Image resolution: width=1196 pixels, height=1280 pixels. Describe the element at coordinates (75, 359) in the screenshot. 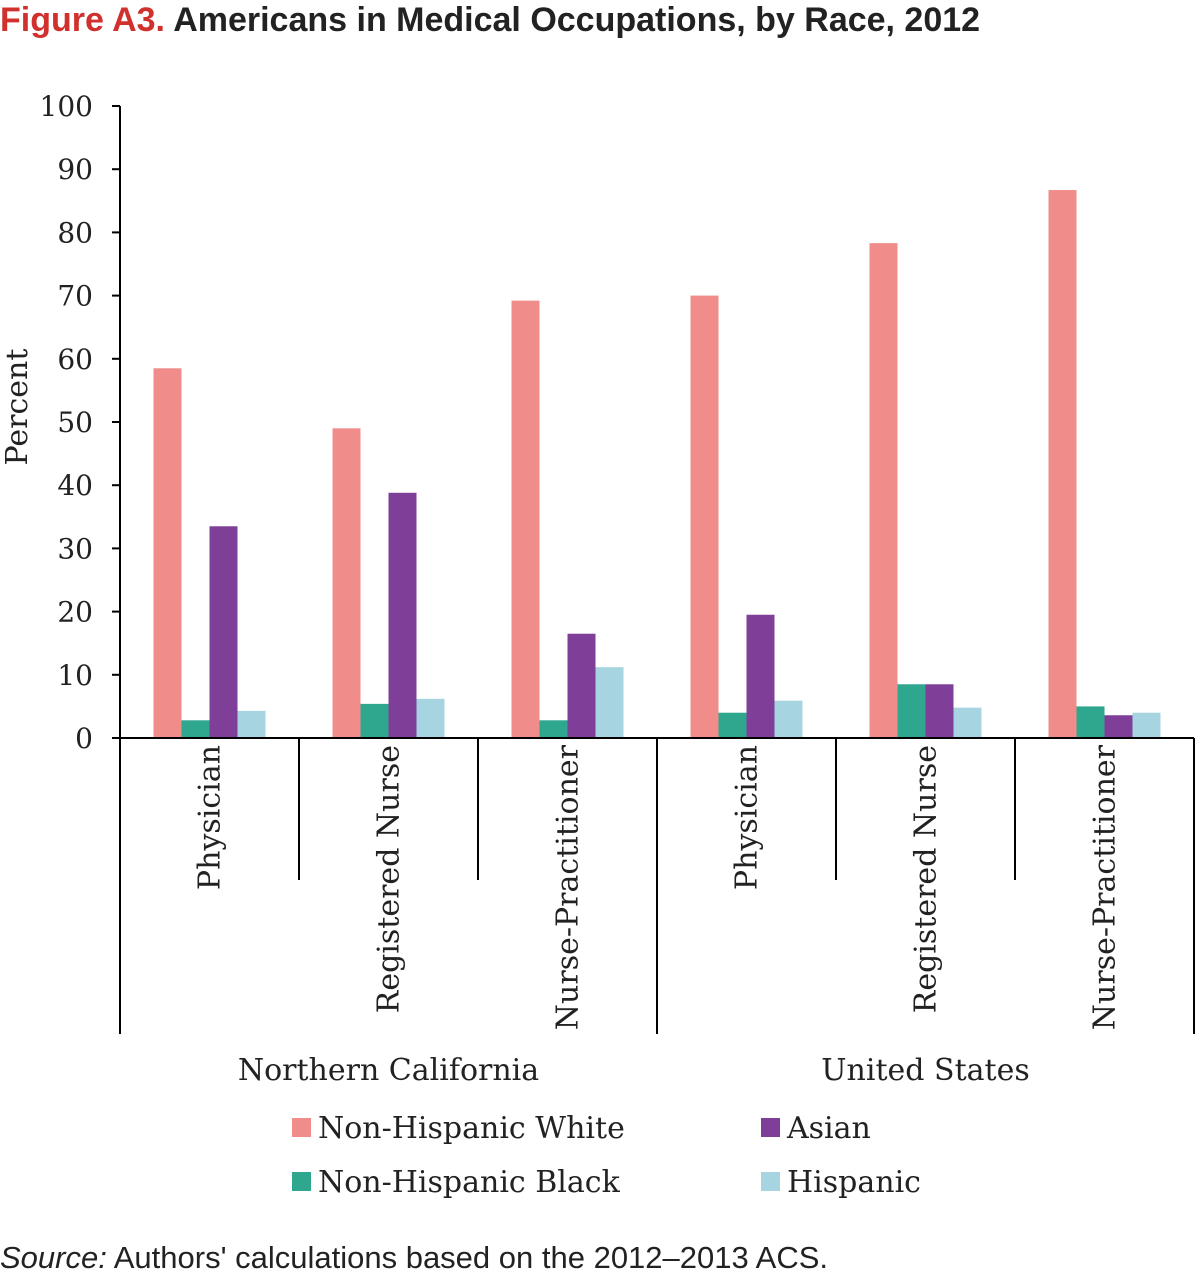

I see `y-tick-label: 60` at that location.